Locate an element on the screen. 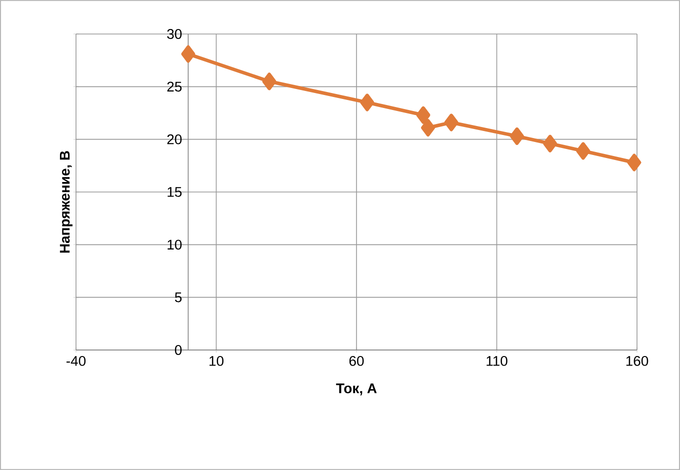 The width and height of the screenshot is (680, 470). y-tick-label: 20 is located at coordinates (174, 139).